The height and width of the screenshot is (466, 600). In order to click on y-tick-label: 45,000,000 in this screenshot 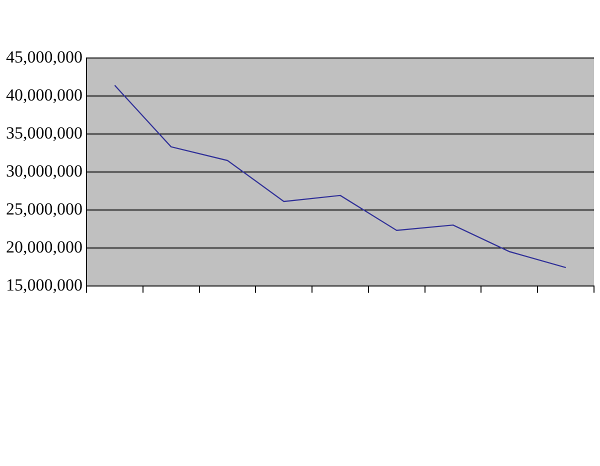, I will do `click(44, 56)`.